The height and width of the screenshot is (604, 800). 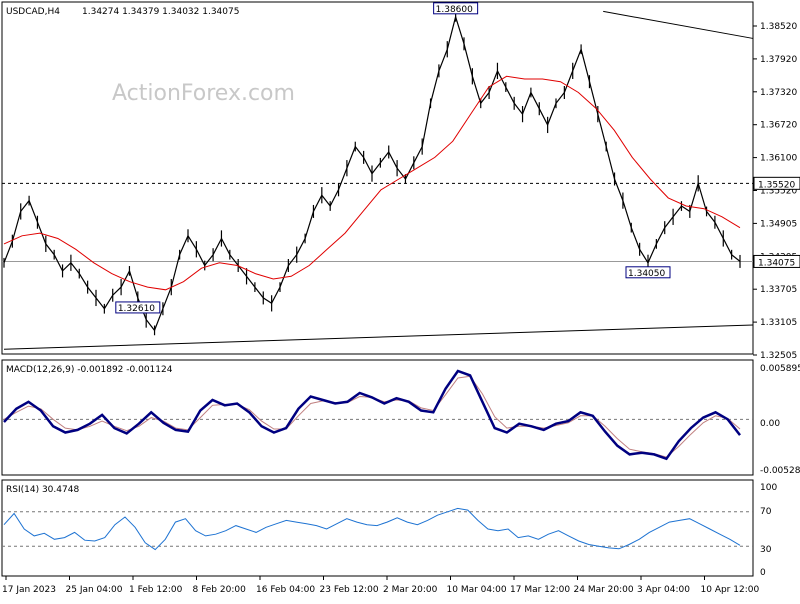 What do you see at coordinates (540, 590) in the screenshot?
I see `x-tick-label: 17 Mar 12:00` at bounding box center [540, 590].